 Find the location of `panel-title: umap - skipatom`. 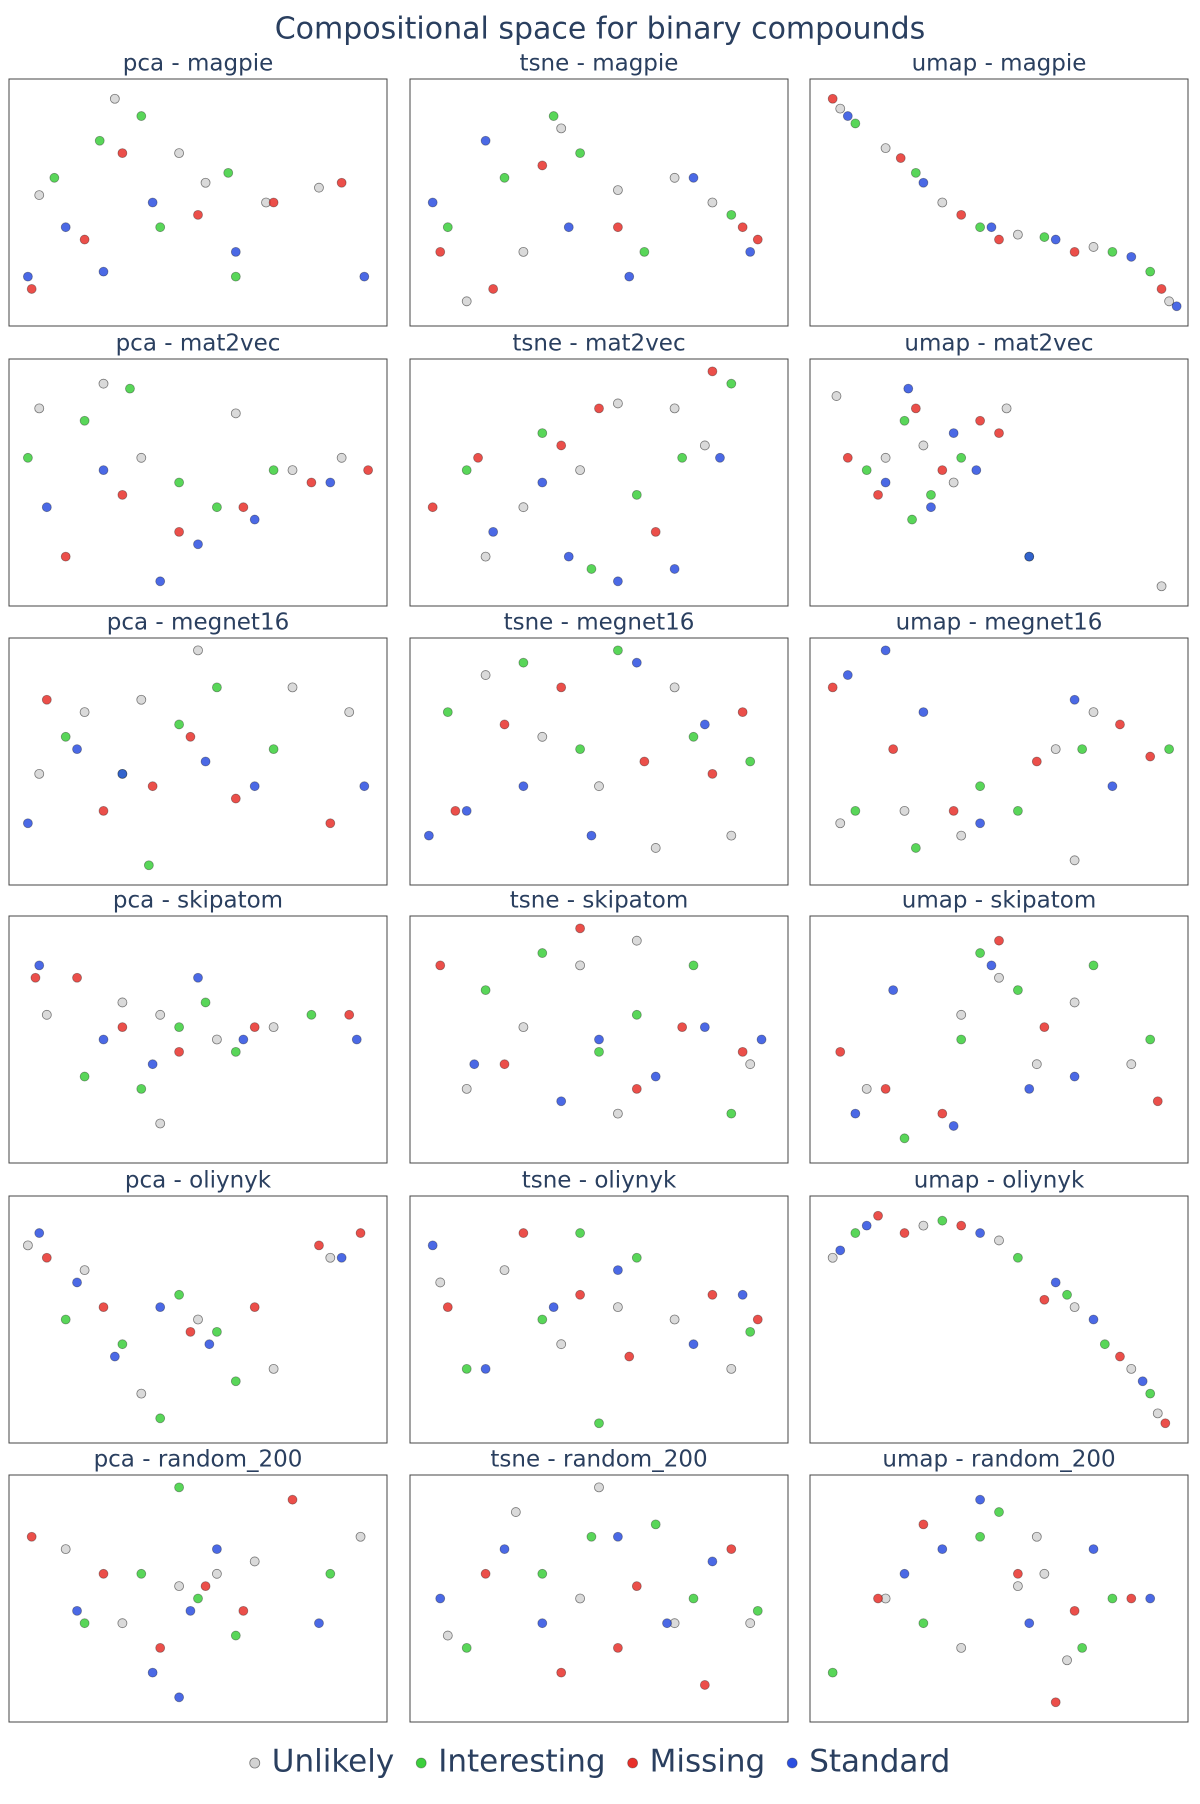

panel-title: umap - skipatom is located at coordinates (999, 901).